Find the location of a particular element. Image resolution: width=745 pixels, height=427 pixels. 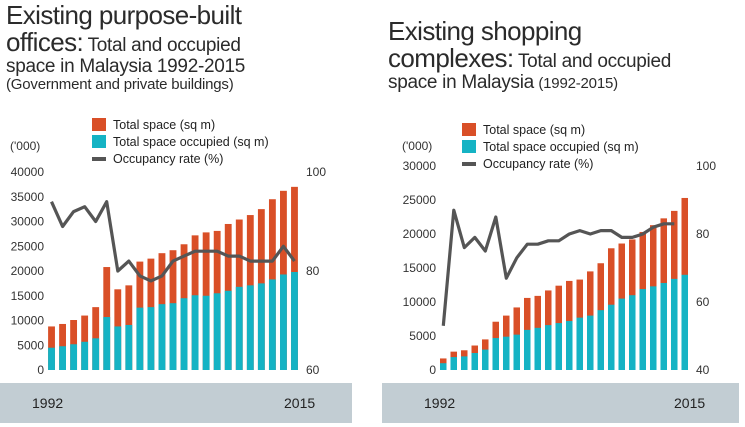

y-tick-label: 5000 is located at coordinates (422, 336).